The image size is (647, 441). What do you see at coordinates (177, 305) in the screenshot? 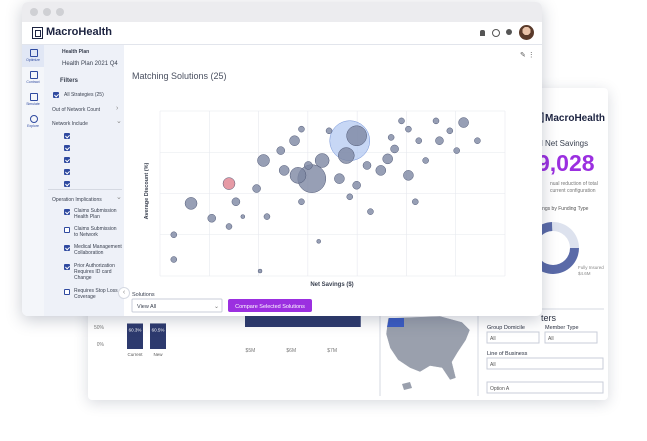
I see `solutions-select` at bounding box center [177, 305].